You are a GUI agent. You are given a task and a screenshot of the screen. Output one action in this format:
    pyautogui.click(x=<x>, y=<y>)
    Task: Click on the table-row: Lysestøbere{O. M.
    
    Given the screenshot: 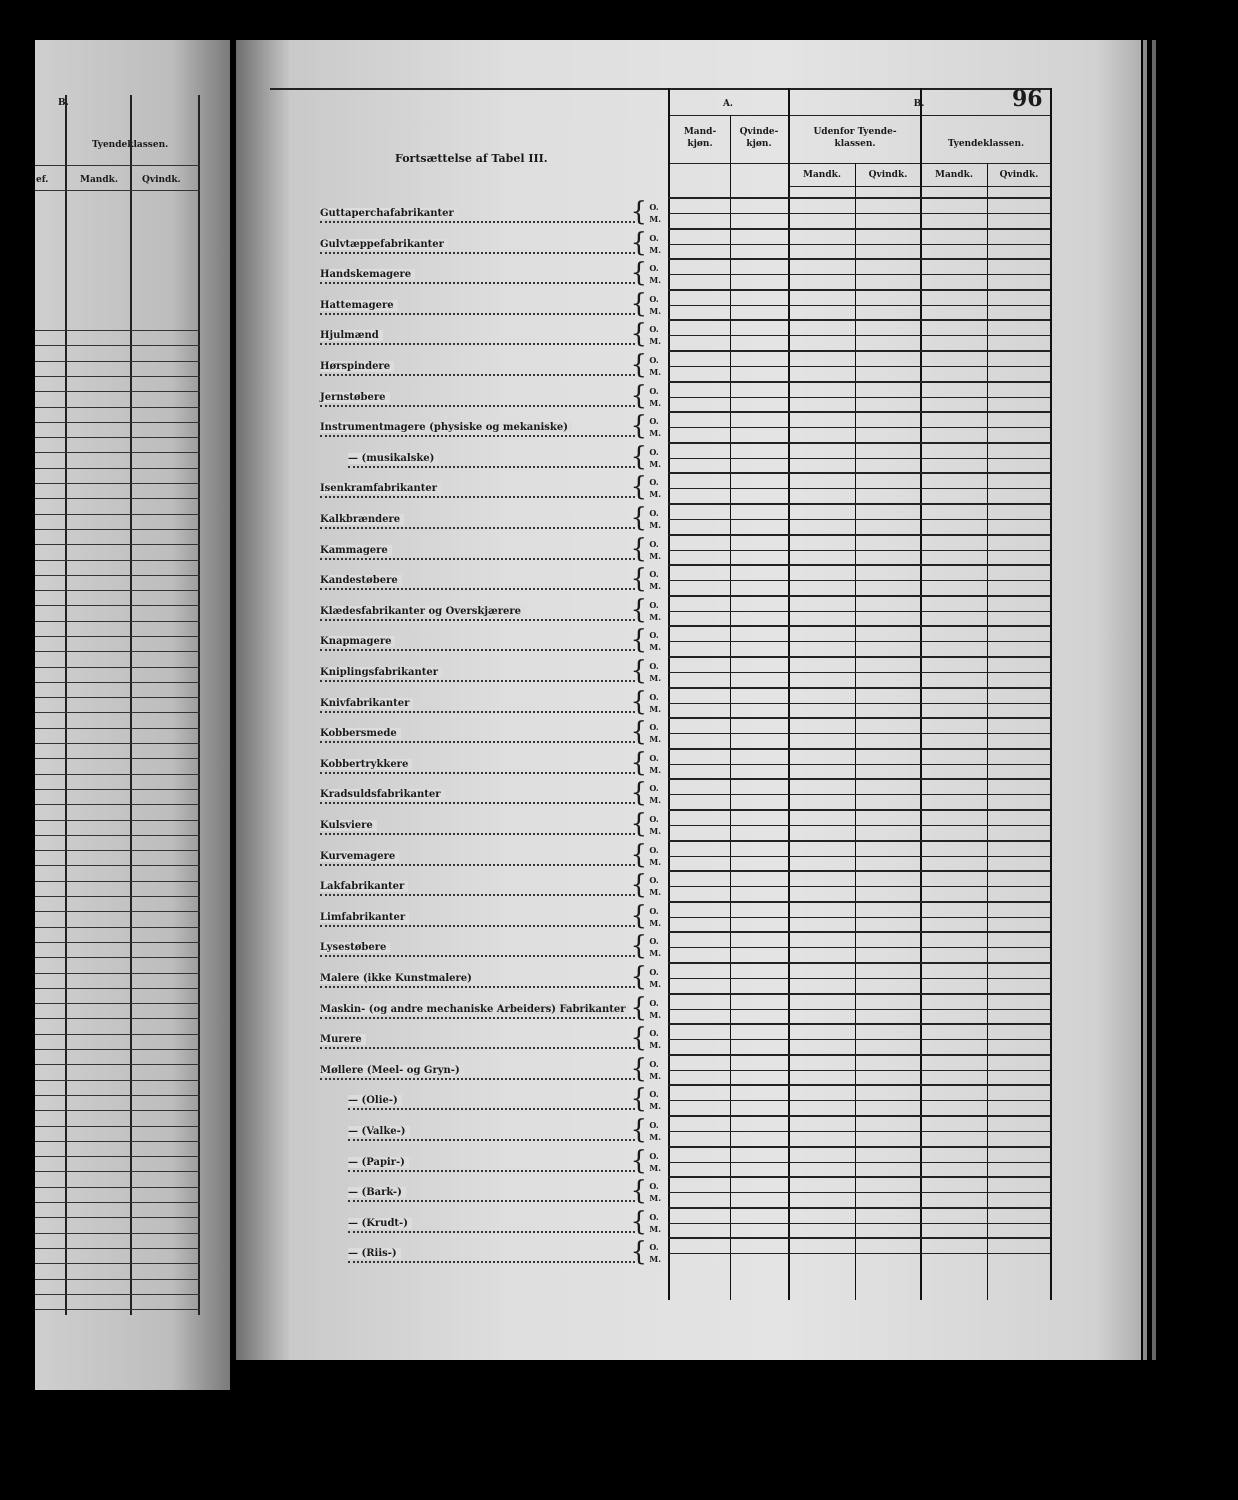 What is the action you would take?
    pyautogui.click(x=492, y=958)
    